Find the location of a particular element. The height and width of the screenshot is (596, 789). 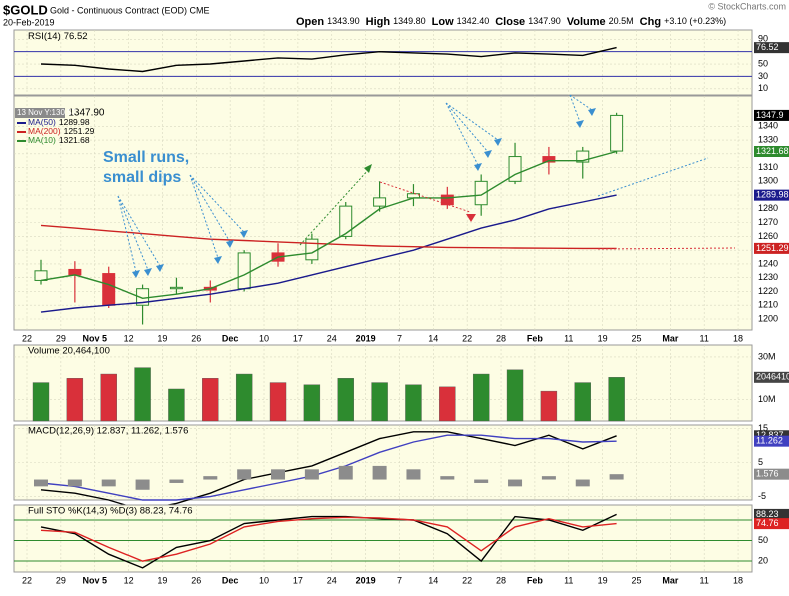

y-tick-label: 1340 is located at coordinates (768, 126).